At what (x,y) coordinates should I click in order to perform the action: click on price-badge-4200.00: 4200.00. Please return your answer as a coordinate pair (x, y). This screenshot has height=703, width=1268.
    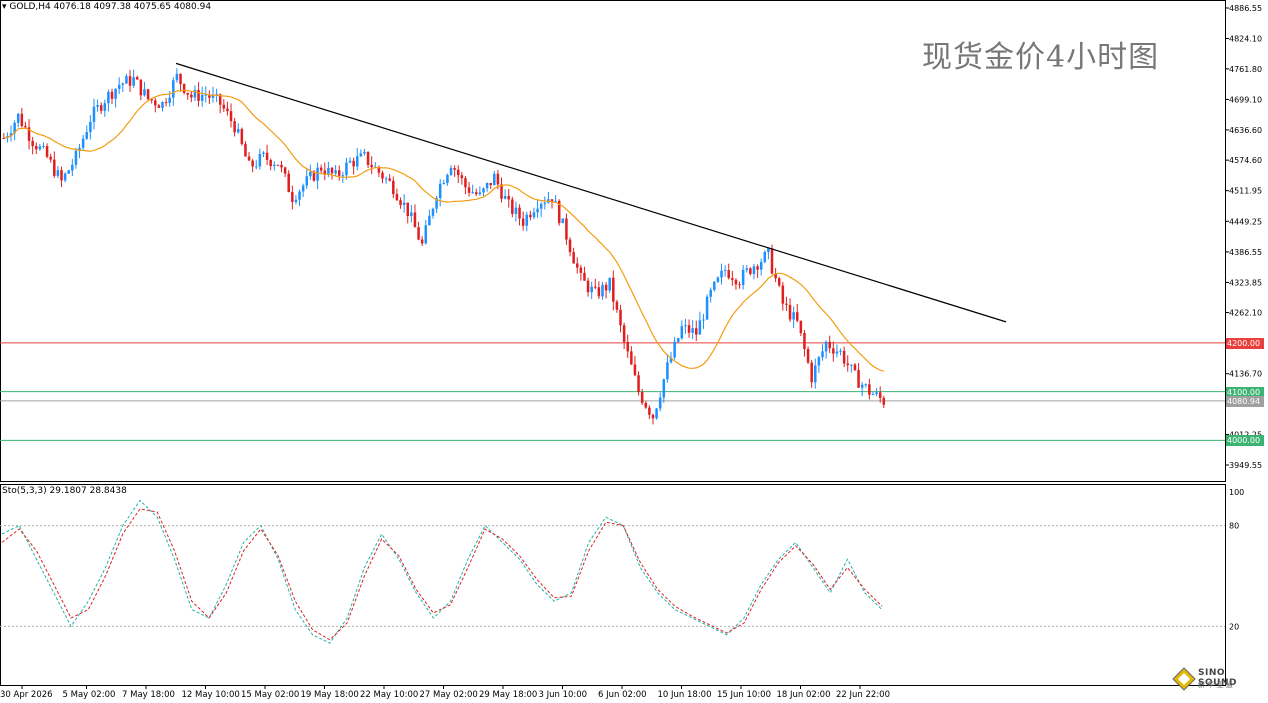
    Looking at the image, I should click on (1245, 343).